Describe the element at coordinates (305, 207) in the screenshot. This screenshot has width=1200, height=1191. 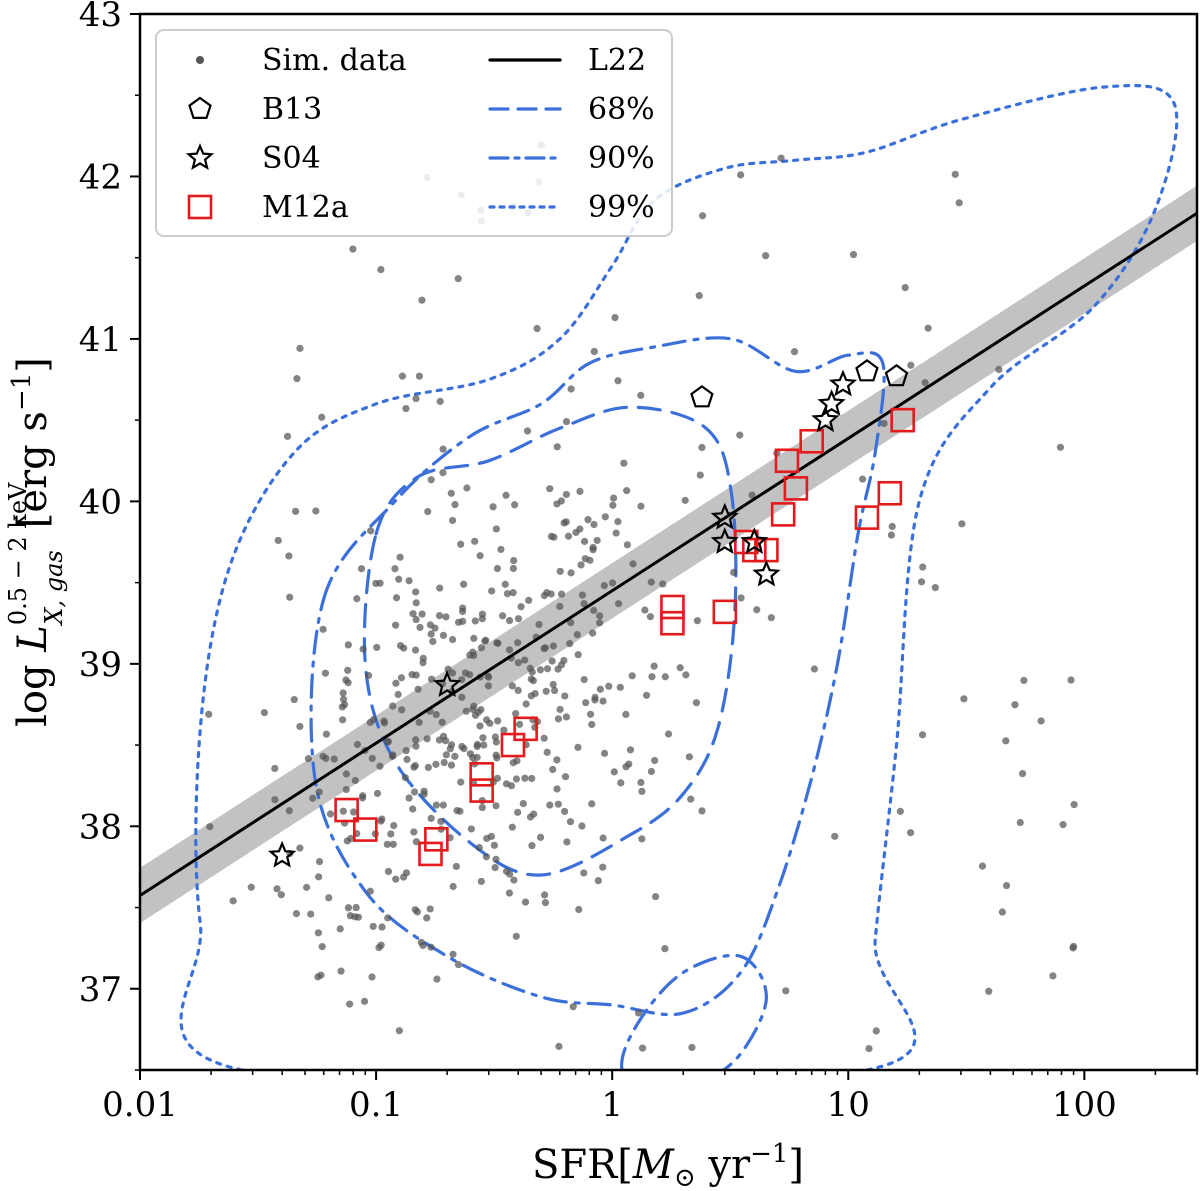
I see `legend-label: M12a` at that location.